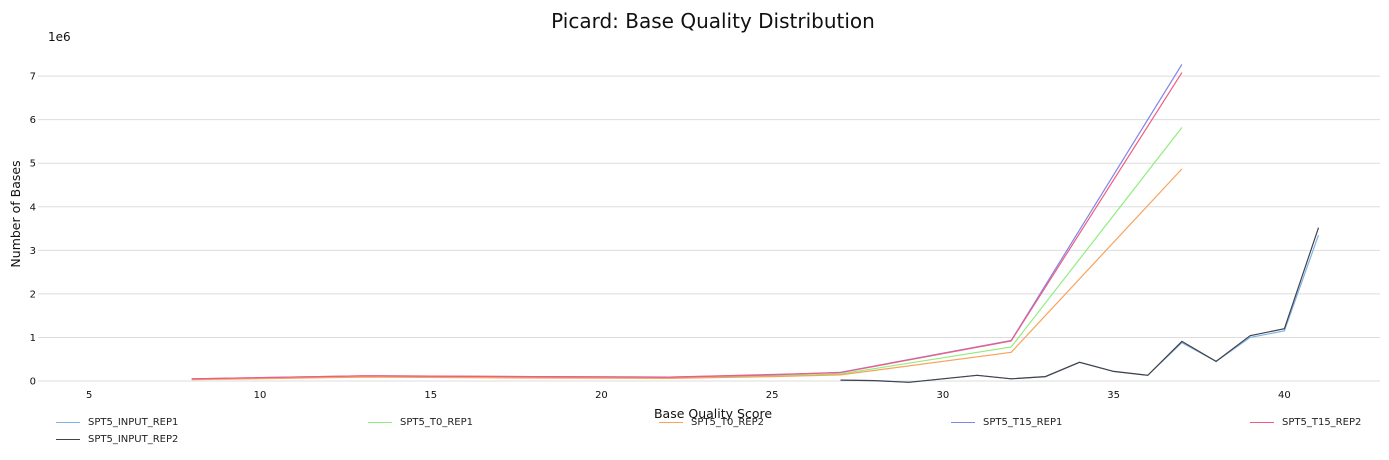 Image resolution: width=1389 pixels, height=460 pixels. What do you see at coordinates (436, 422) in the screenshot?
I see `legend-label: SPT5_T0_REP1` at bounding box center [436, 422].